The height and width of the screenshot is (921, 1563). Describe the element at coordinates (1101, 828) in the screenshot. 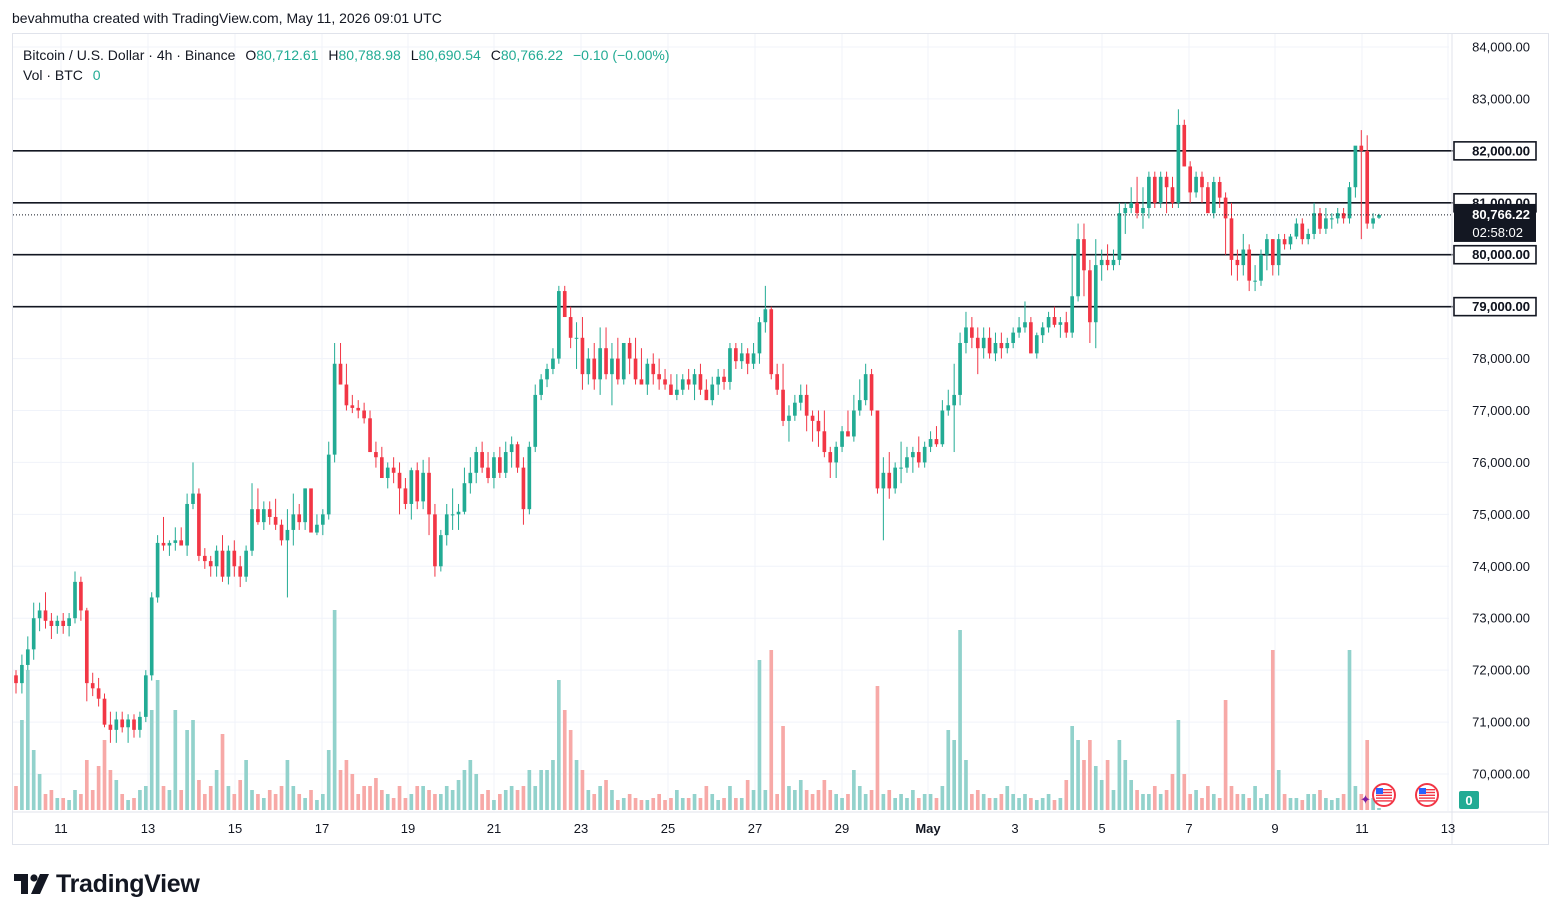

I see `date-tick-label: 5` at that location.